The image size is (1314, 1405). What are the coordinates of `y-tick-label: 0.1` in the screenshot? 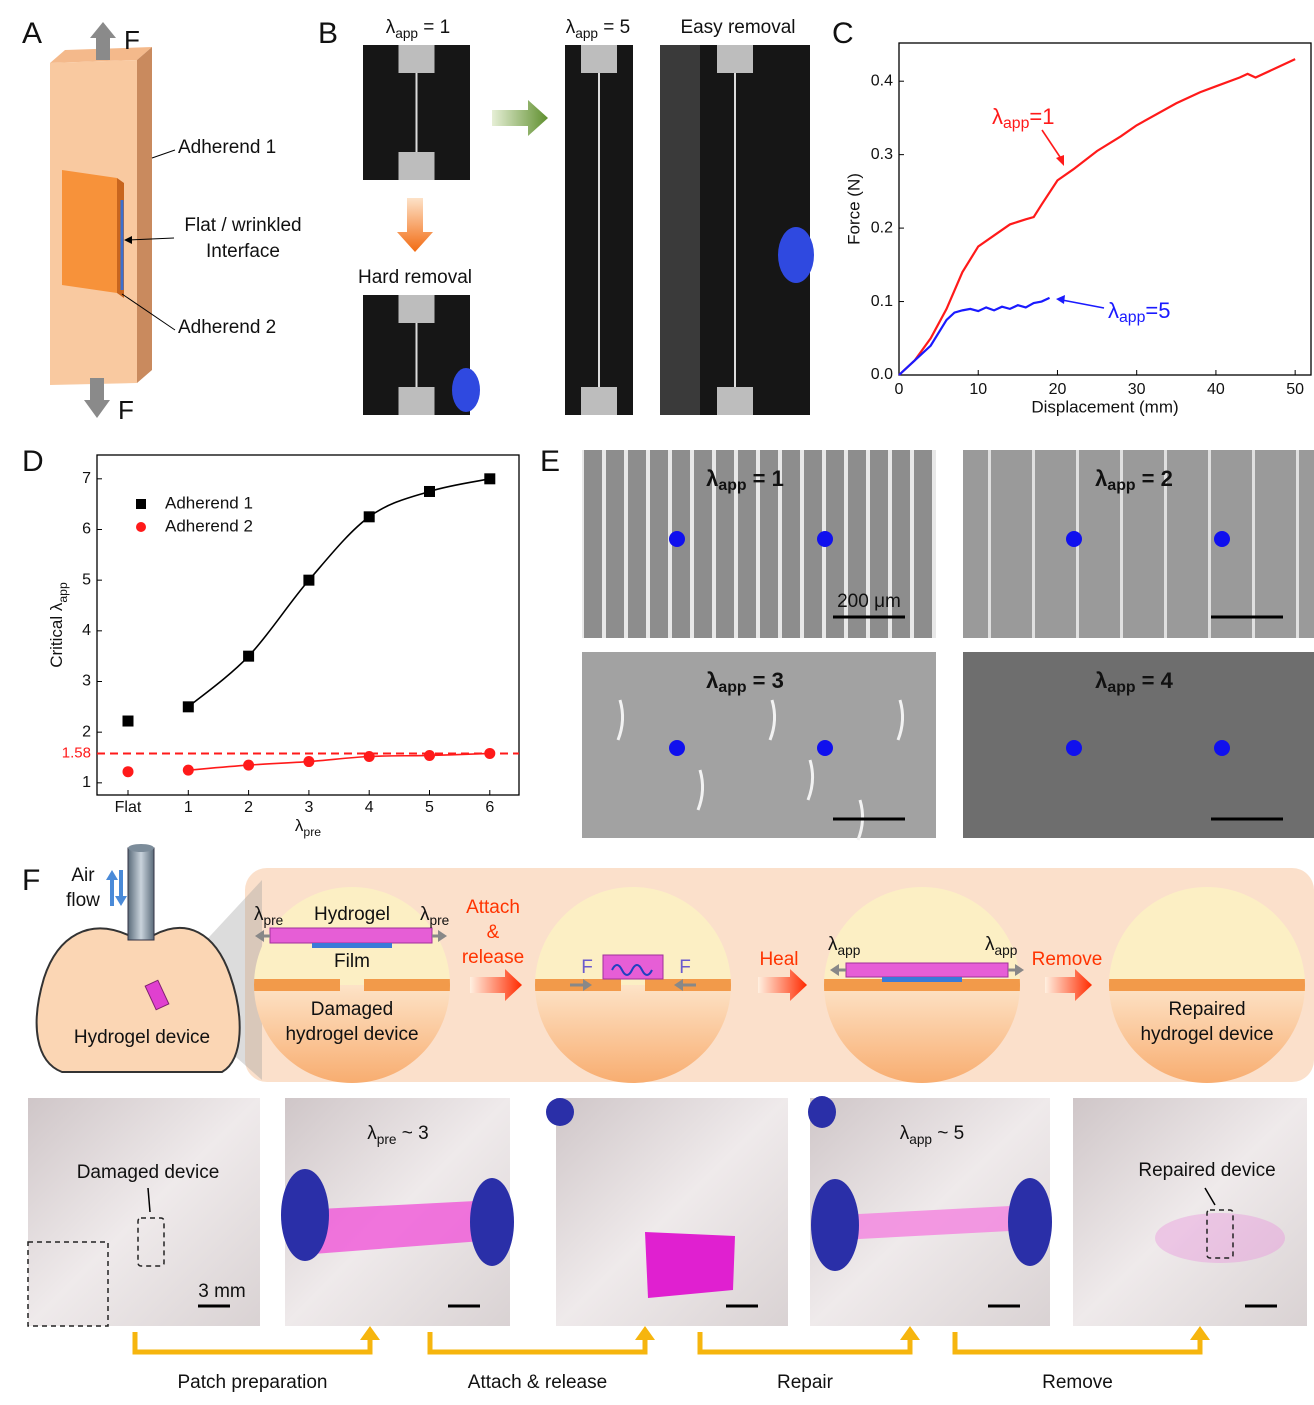 It's located at (882, 301).